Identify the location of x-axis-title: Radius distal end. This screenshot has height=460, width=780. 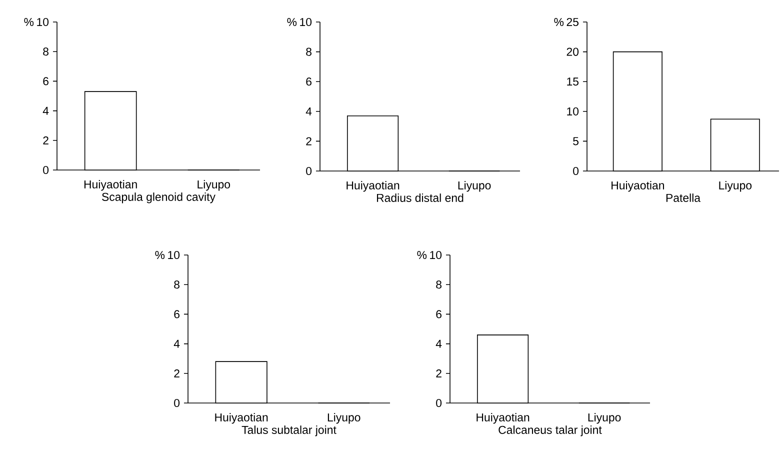
(420, 198).